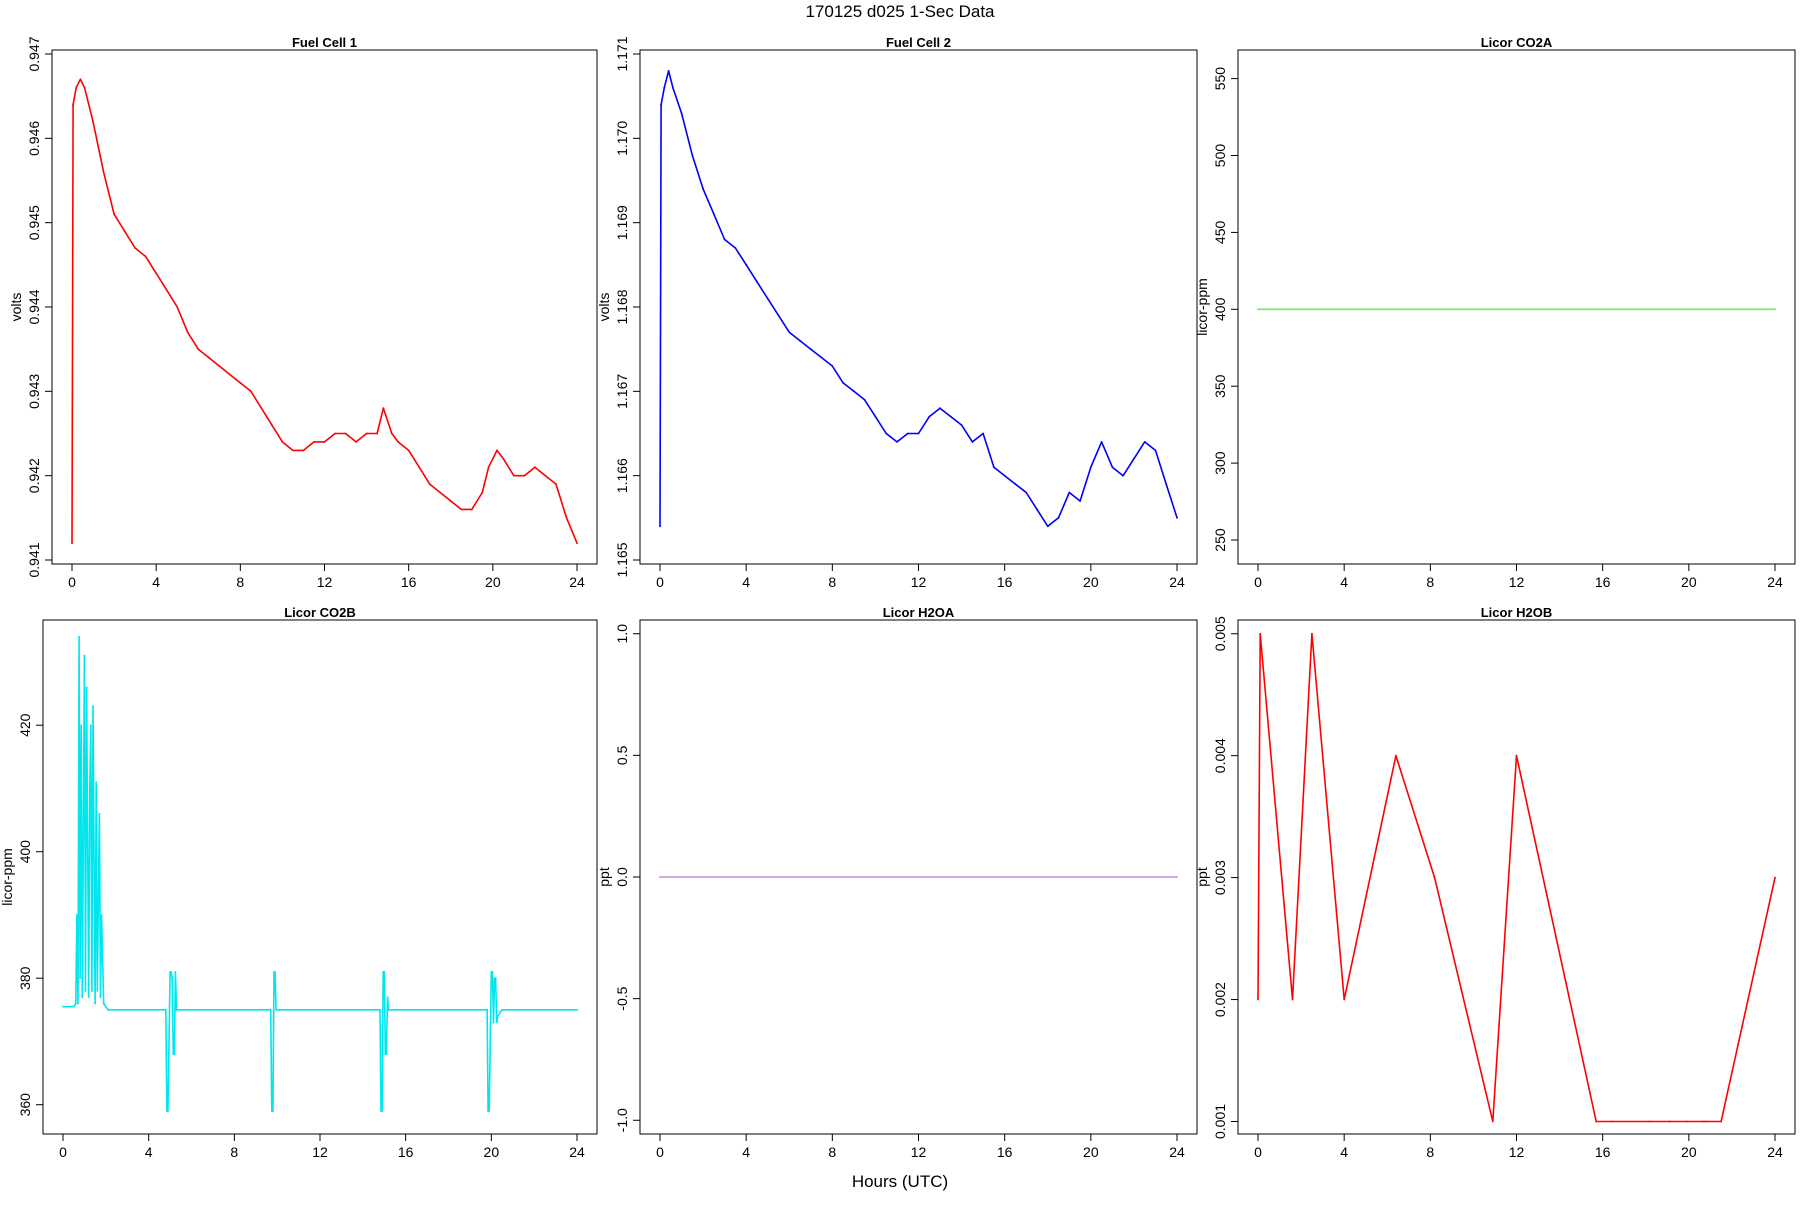  What do you see at coordinates (1517, 42) in the screenshot?
I see `panel-licor-co2a-title: Licor CO2A` at bounding box center [1517, 42].